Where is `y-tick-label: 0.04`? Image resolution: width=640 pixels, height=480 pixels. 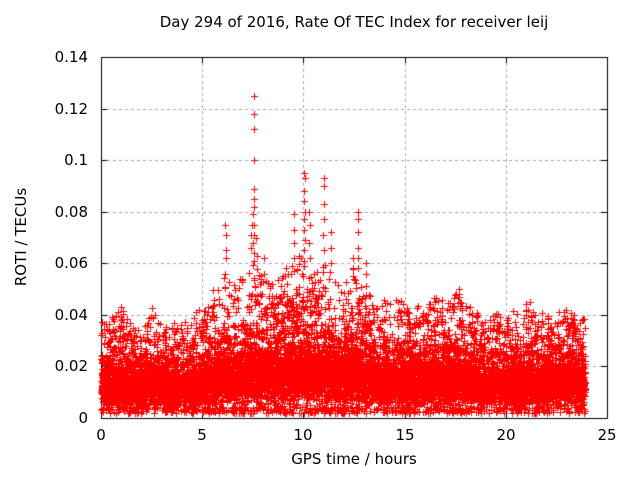
y-tick-label: 0.04 is located at coordinates (71, 315).